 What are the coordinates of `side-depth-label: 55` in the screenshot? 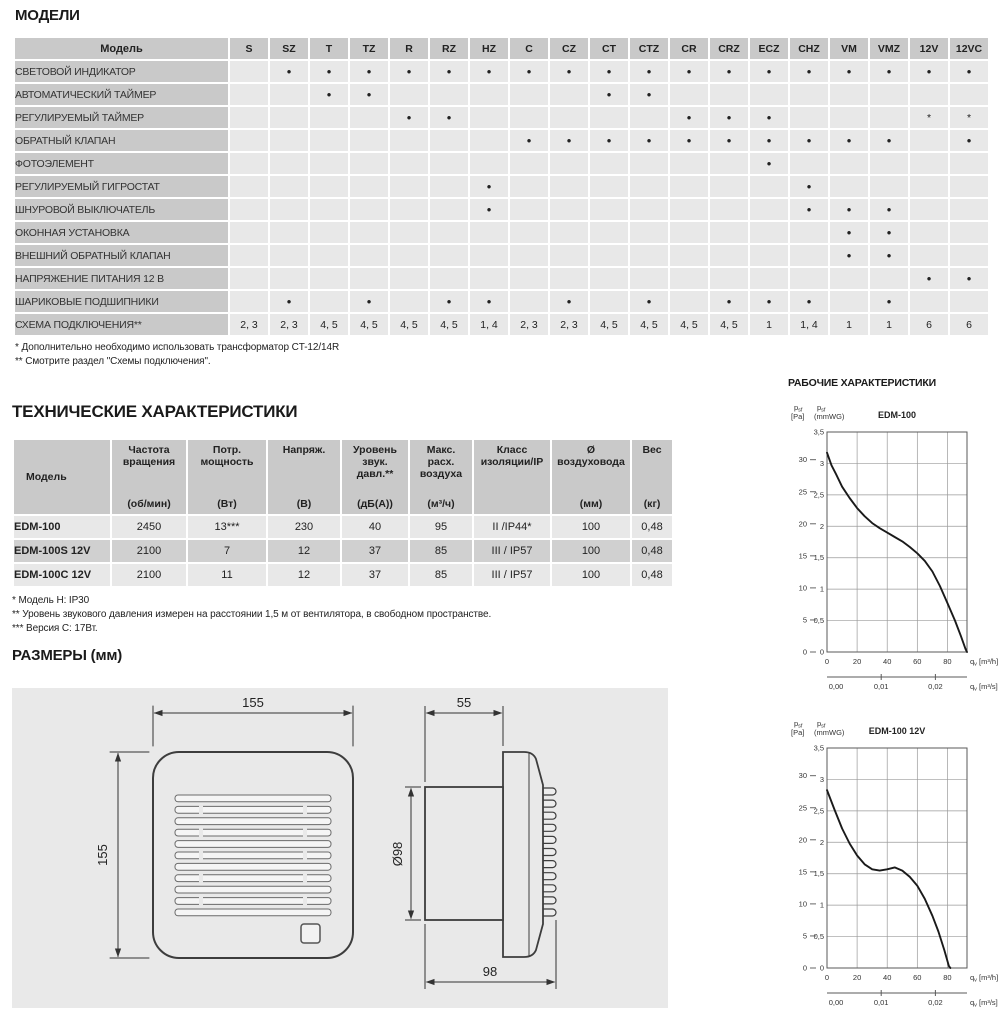 It's located at (464, 702).